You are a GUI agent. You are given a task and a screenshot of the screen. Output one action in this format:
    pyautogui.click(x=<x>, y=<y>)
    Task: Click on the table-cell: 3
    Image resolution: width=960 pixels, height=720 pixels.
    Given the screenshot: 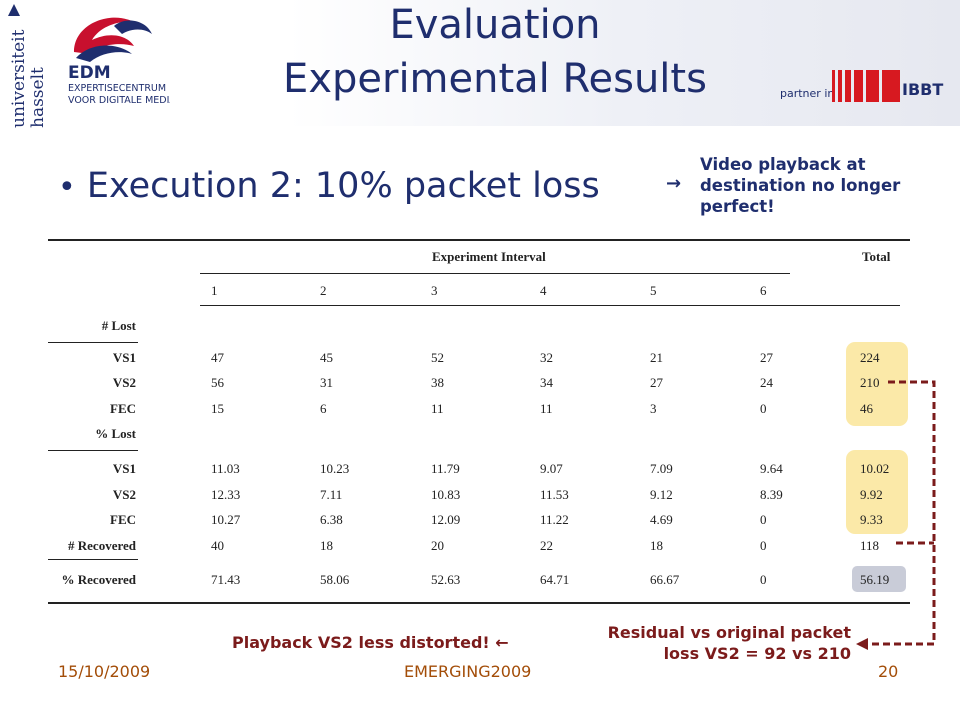 What is the action you would take?
    pyautogui.click(x=653, y=408)
    